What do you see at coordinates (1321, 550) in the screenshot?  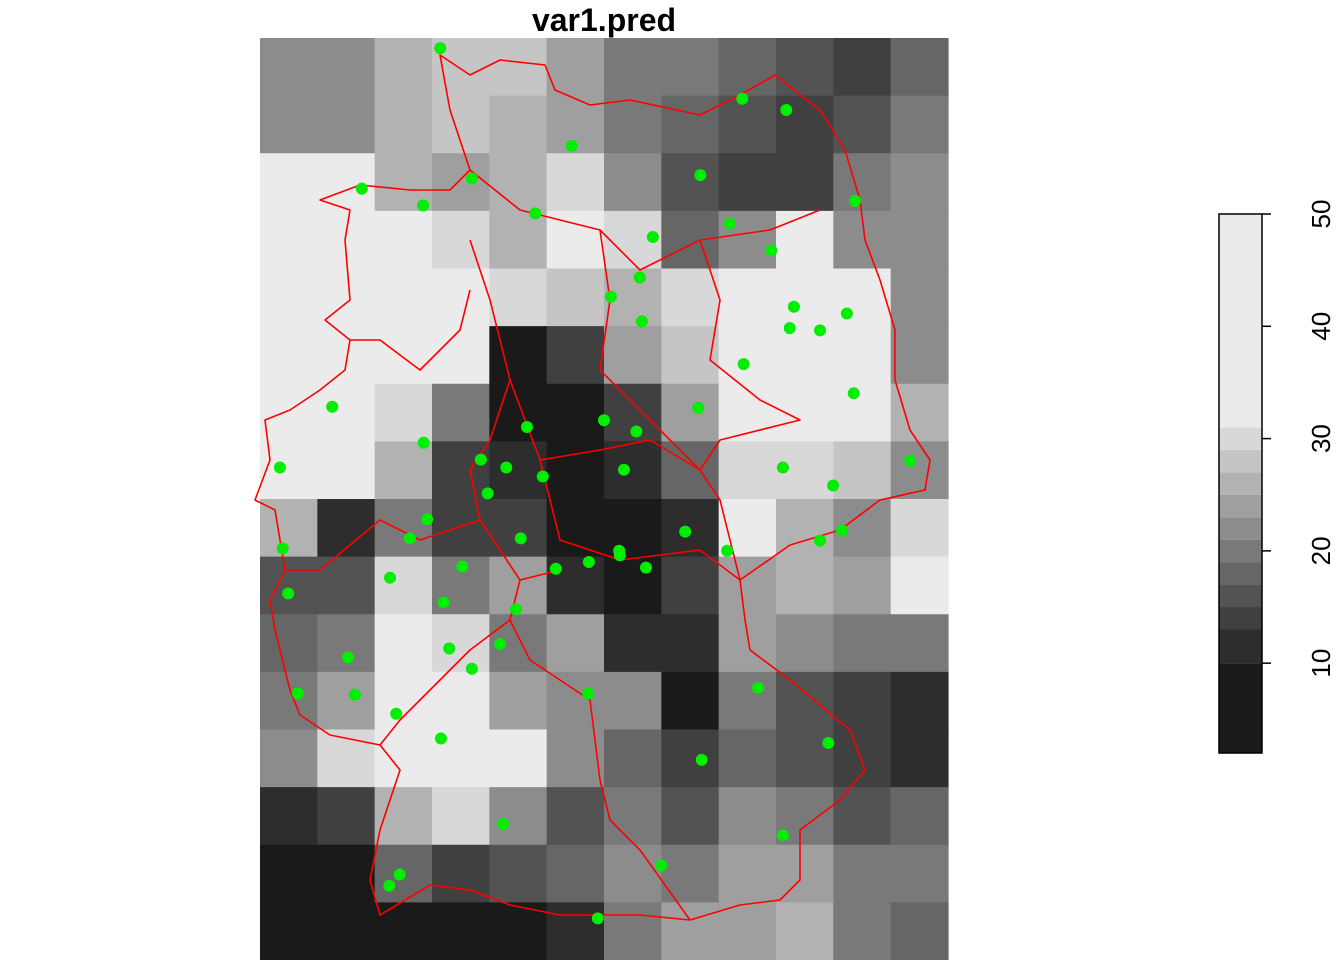 I see `colorbar-tick-label: 20` at bounding box center [1321, 550].